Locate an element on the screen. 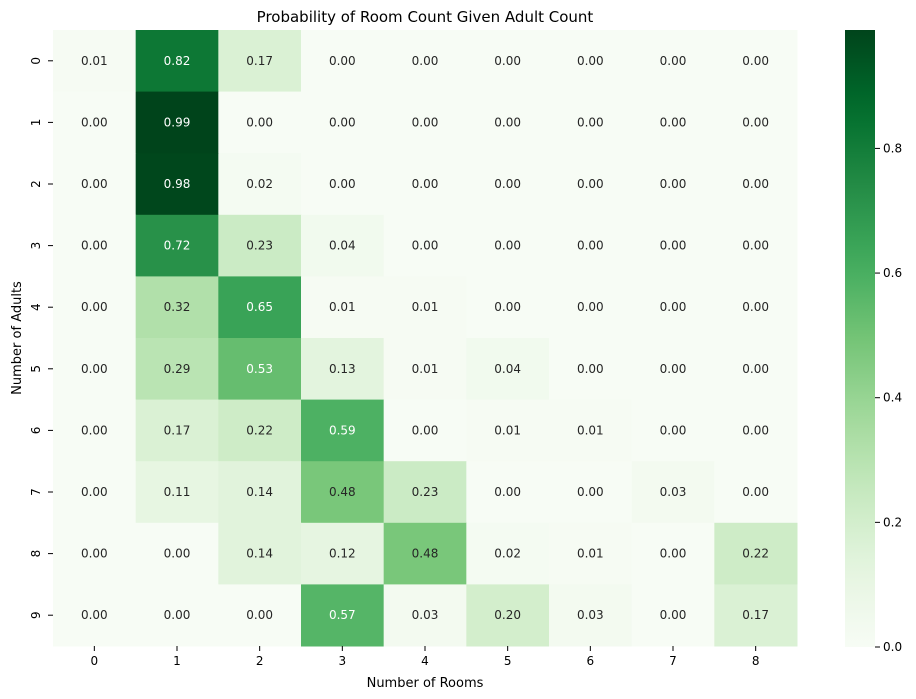 The width and height of the screenshot is (916, 699). y-axis-label: Number of Adults is located at coordinates (17, 338).